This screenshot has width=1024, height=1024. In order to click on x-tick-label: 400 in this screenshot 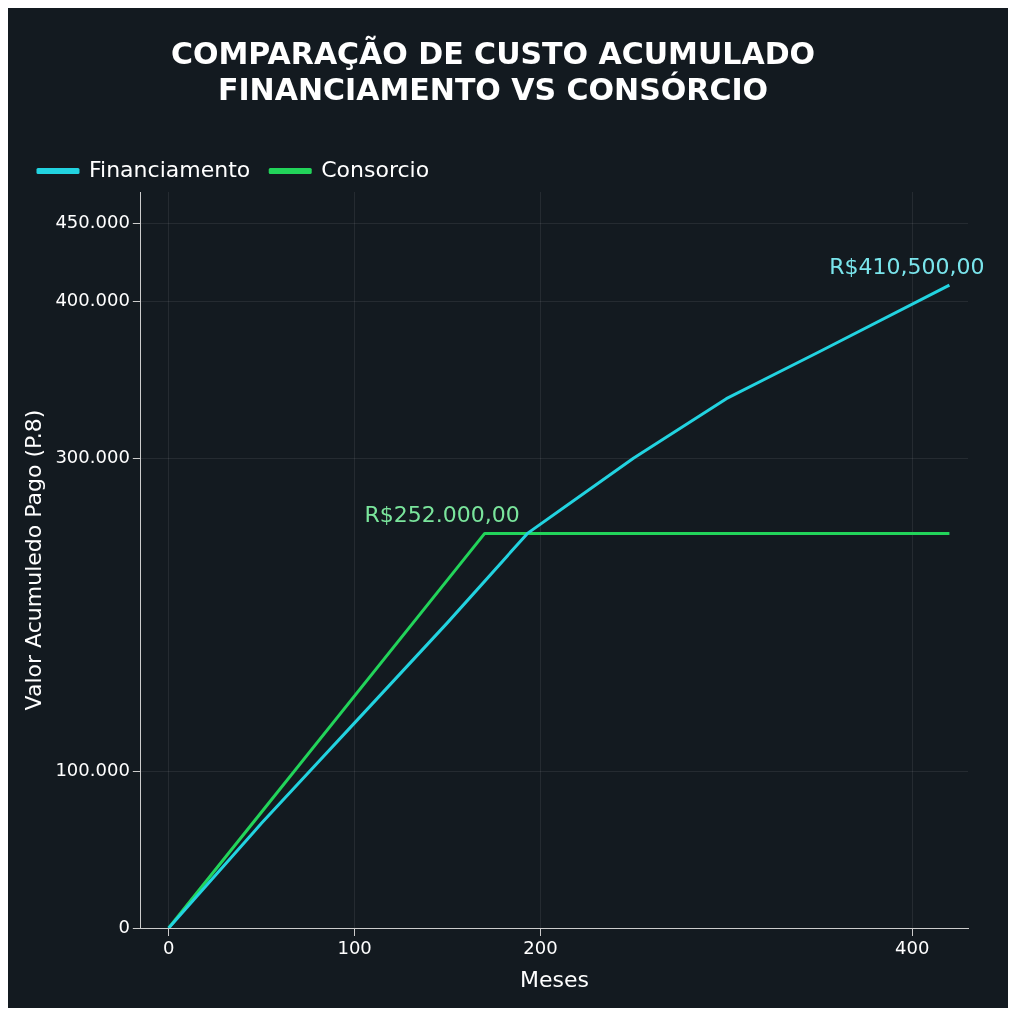, I will do `click(912, 948)`.